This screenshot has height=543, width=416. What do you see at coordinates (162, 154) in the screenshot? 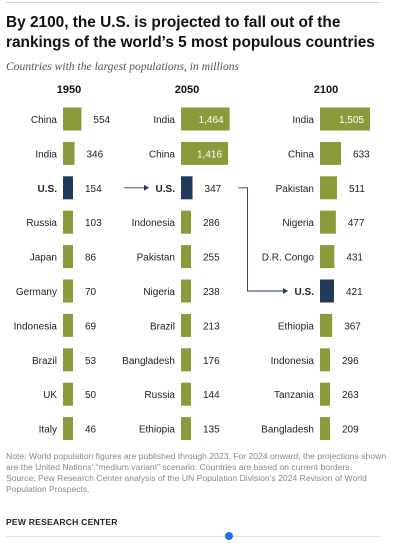
I see `country-label-china-2050: China` at bounding box center [162, 154].